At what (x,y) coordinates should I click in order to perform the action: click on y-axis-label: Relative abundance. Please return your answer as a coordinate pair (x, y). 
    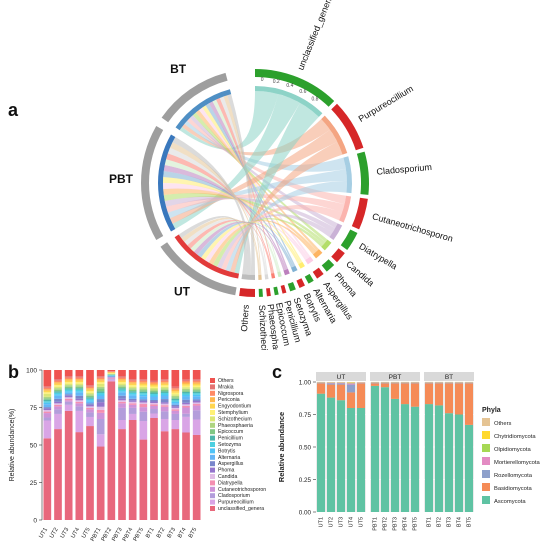
    Looking at the image, I should click on (281, 447).